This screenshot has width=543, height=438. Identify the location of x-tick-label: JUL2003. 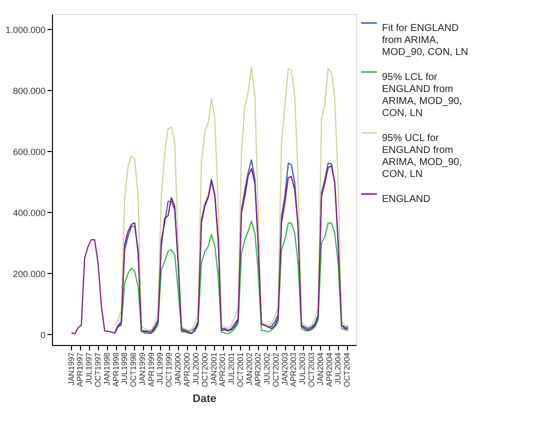
(303, 368).